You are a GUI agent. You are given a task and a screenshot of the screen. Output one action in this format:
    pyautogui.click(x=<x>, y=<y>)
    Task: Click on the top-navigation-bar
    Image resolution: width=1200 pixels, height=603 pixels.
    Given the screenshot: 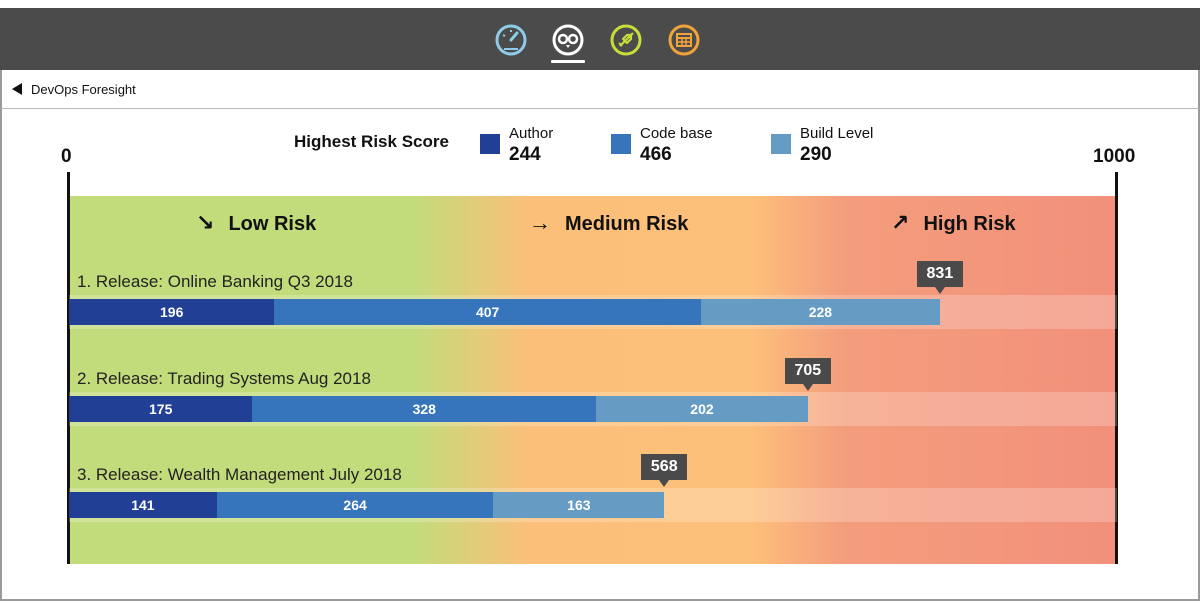 What is the action you would take?
    pyautogui.click(x=600, y=35)
    